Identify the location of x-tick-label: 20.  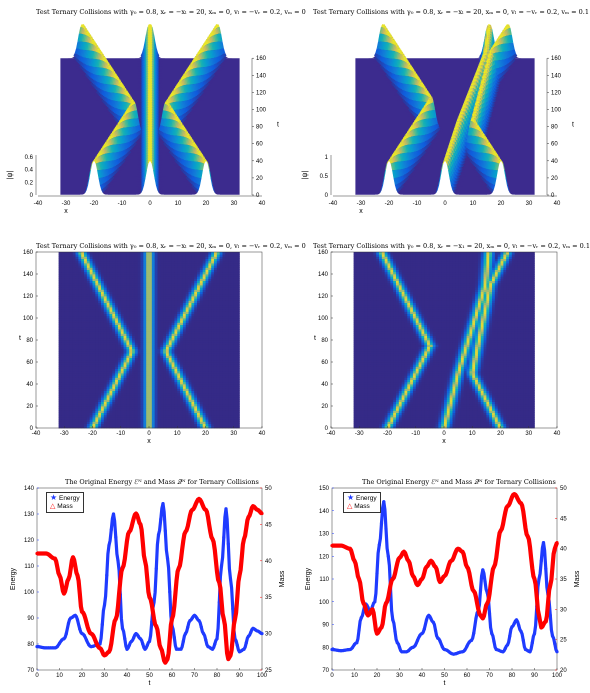
(206, 204).